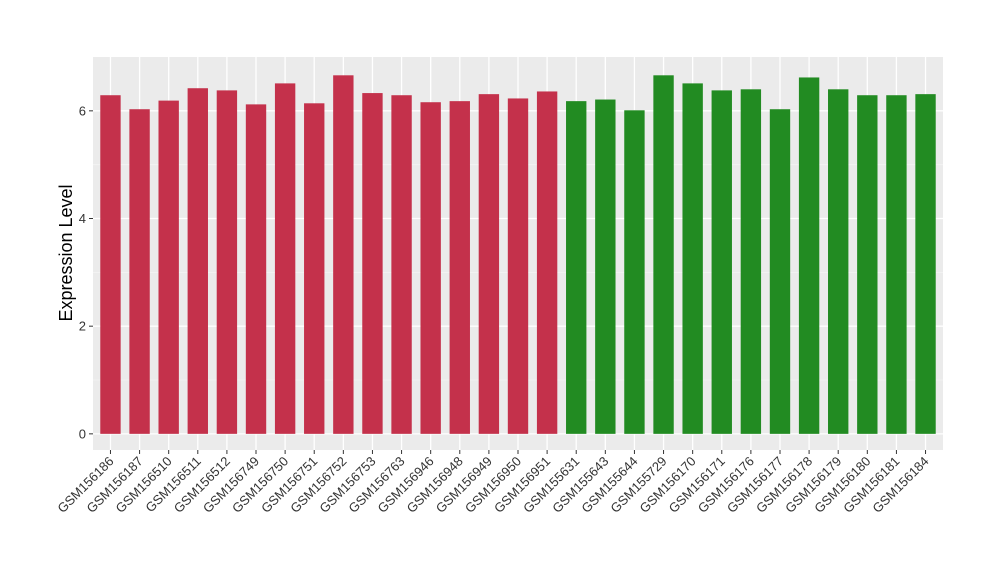 The image size is (1000, 580). Describe the element at coordinates (168, 267) in the screenshot. I see `bar-GSM156510` at that location.